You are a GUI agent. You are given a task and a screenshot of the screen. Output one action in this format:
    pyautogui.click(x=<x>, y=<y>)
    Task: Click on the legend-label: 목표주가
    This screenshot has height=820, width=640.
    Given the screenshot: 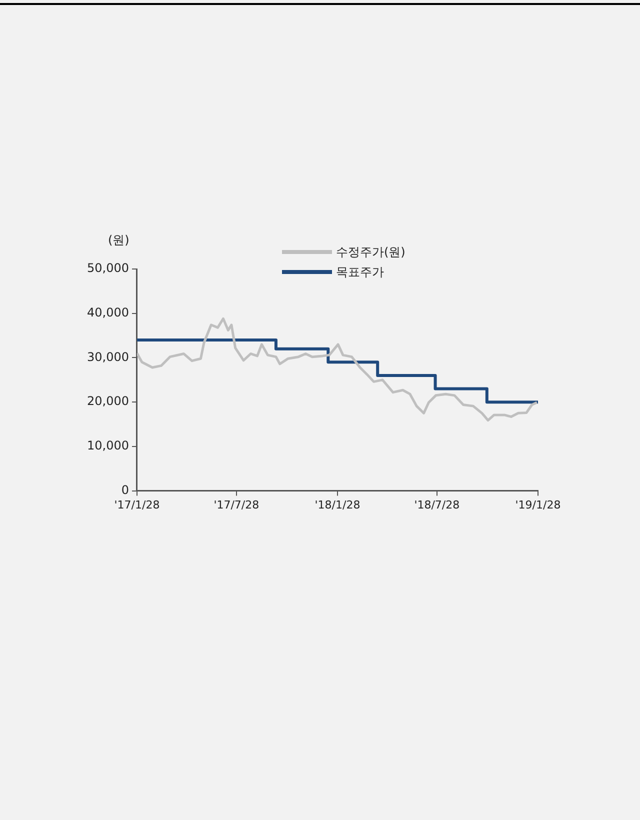 What is the action you would take?
    pyautogui.click(x=360, y=272)
    